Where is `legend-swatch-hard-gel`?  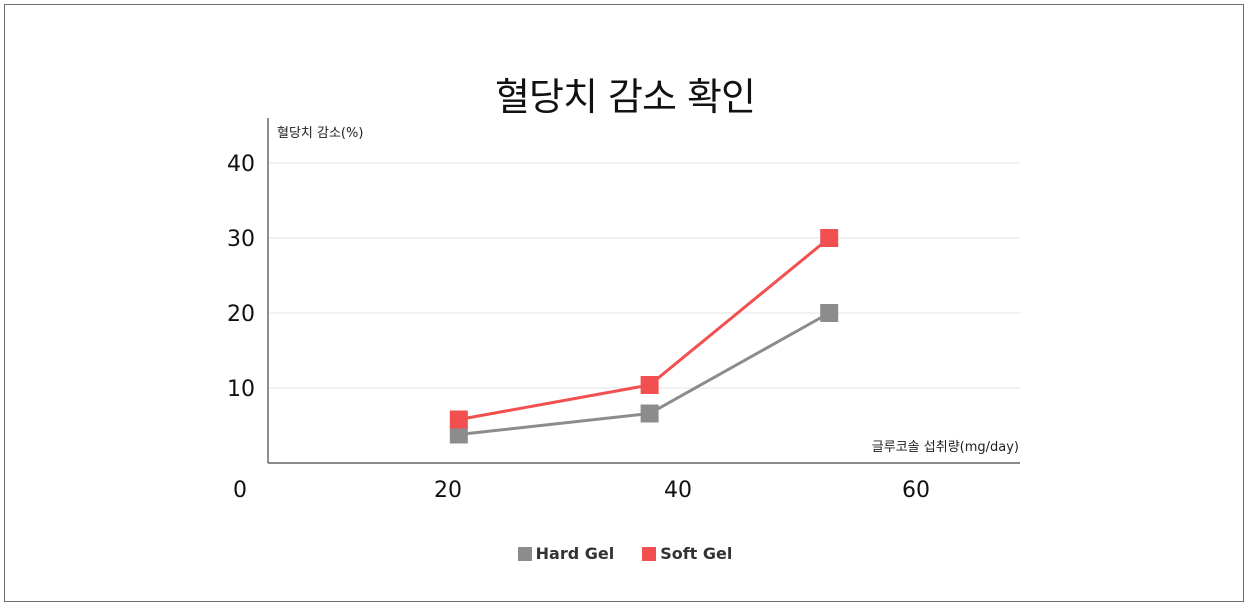
legend-swatch-hard-gel is located at coordinates (524, 553).